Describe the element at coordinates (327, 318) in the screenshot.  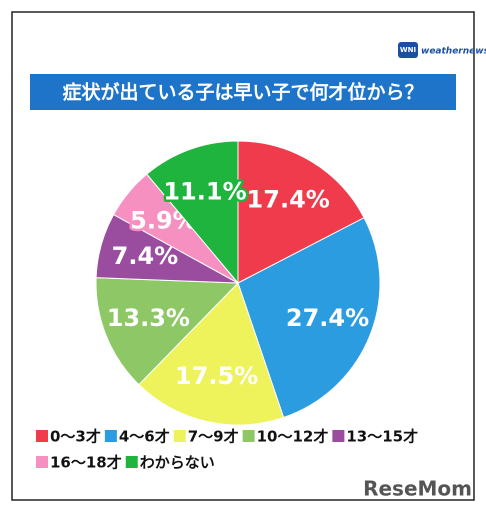
I see `value-label: 27.4%` at that location.